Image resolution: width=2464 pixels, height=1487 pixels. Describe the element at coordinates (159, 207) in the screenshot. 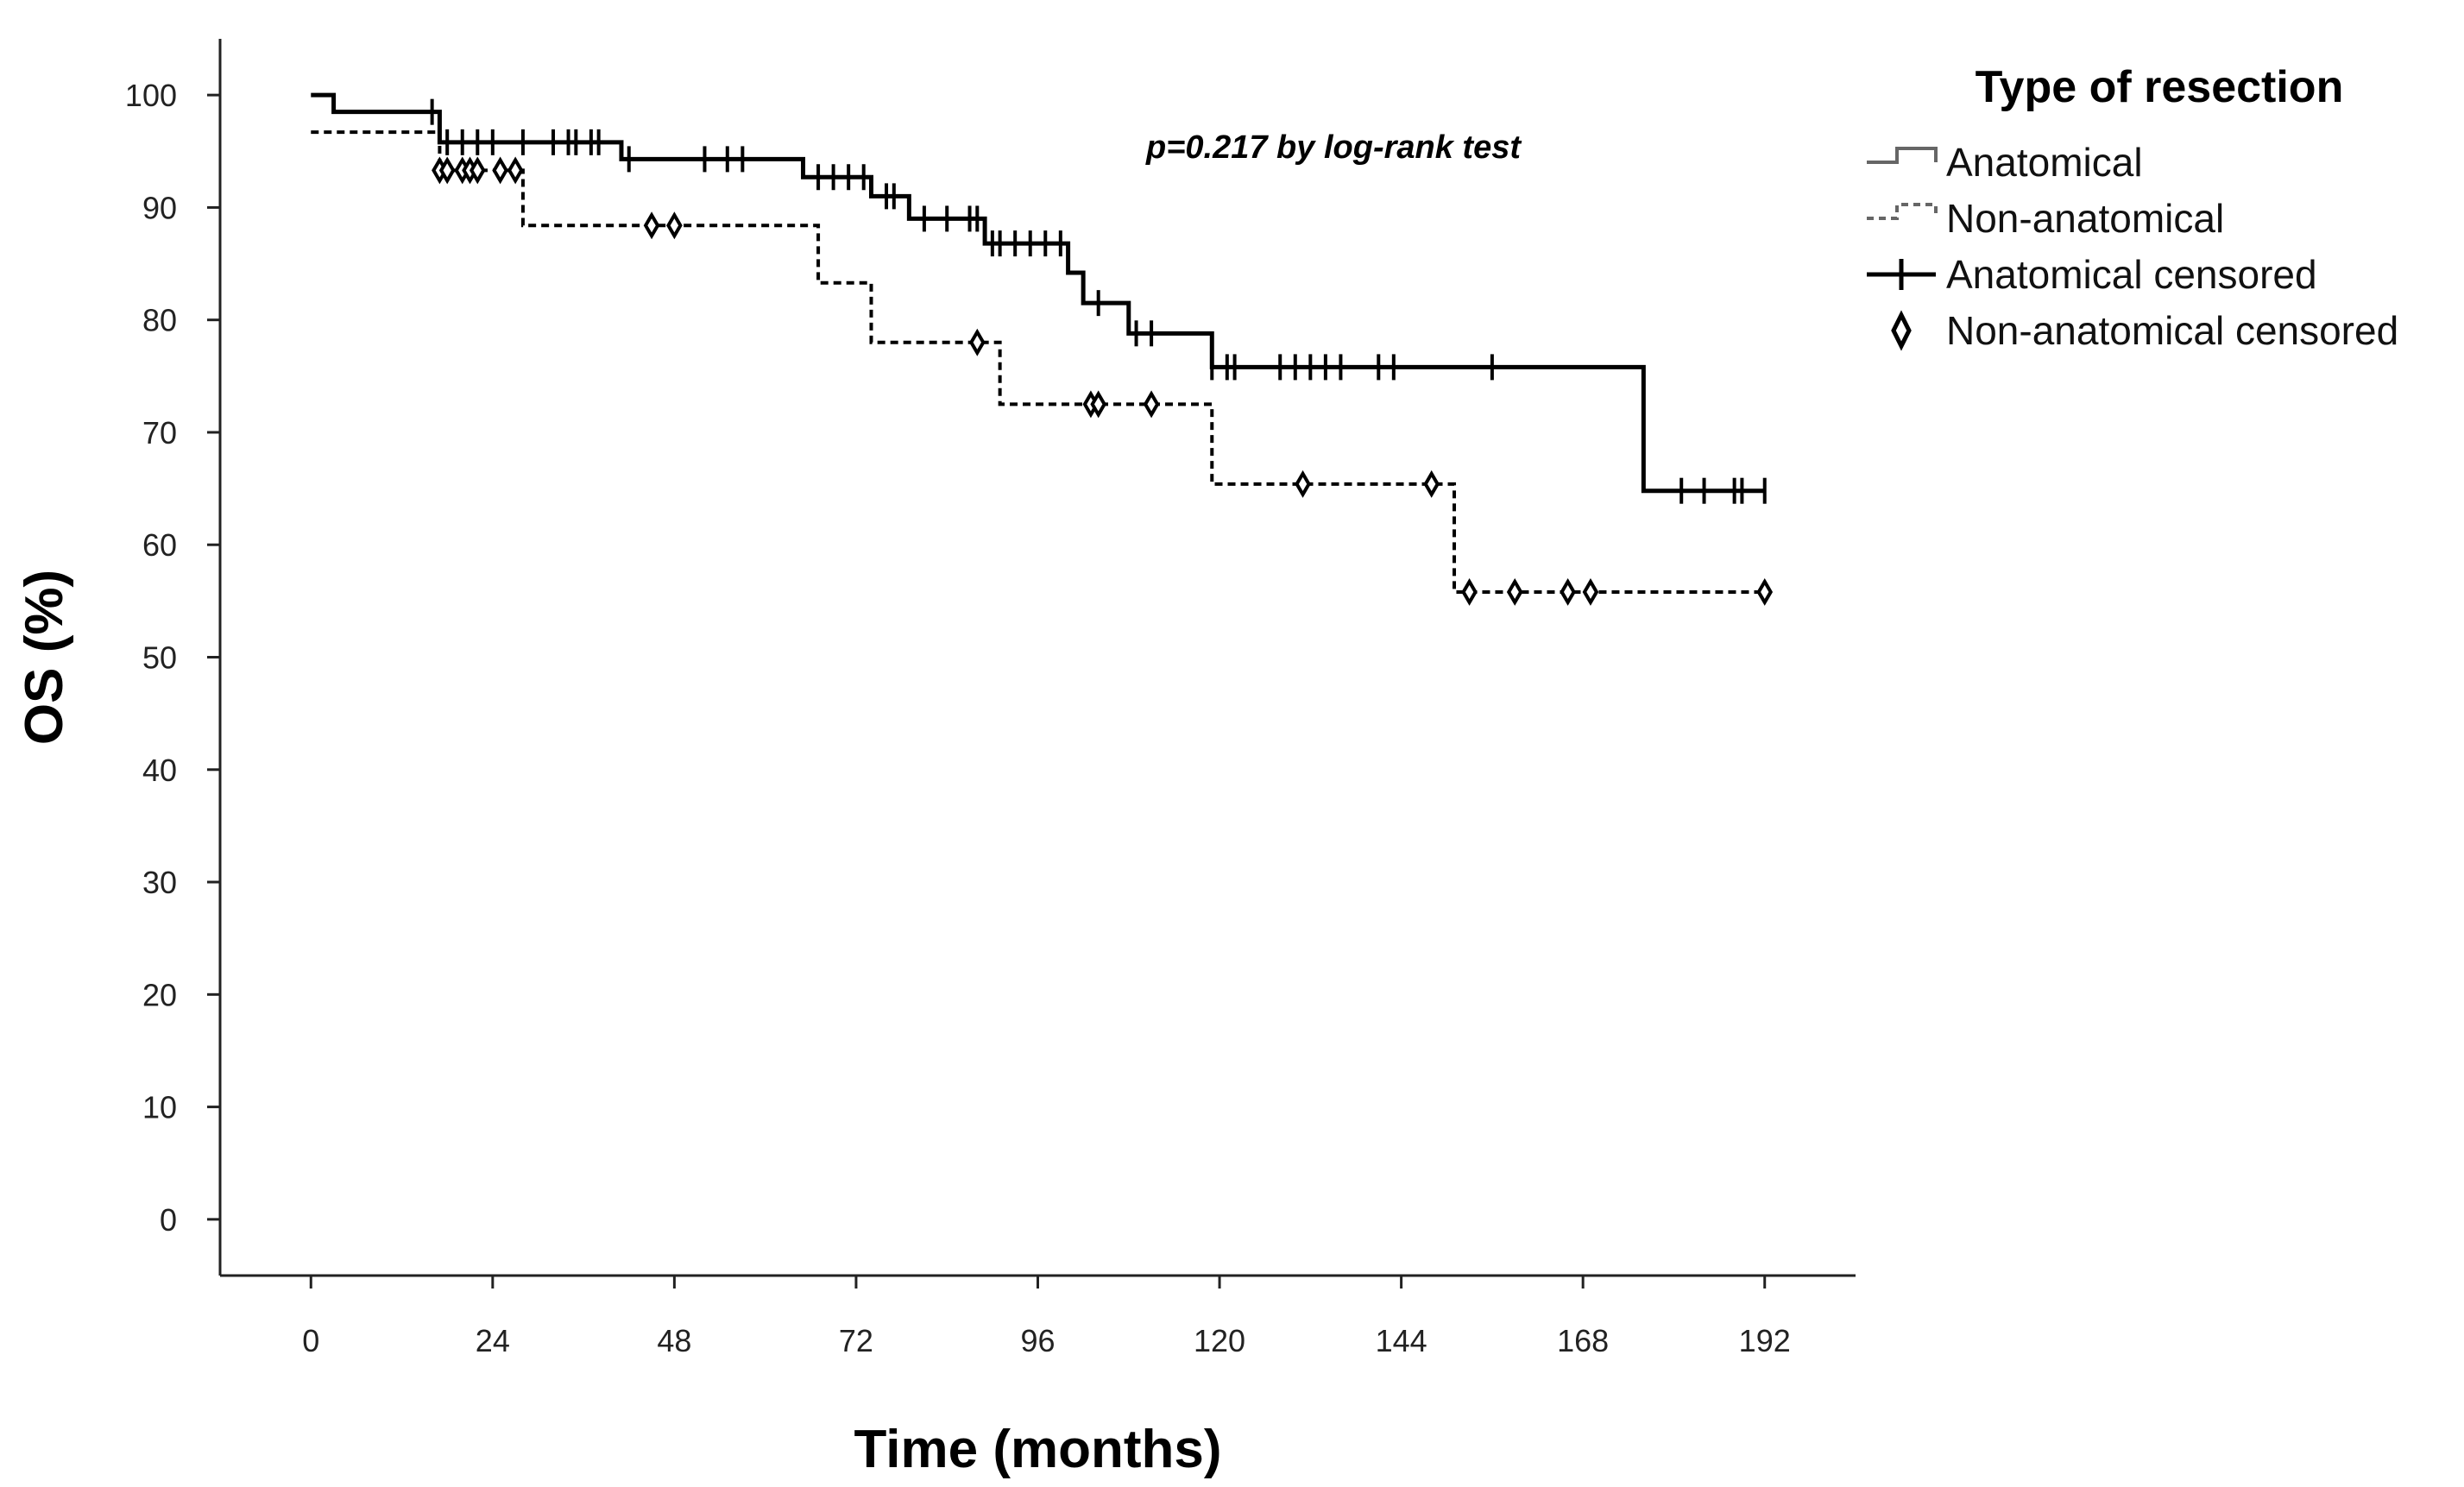

I see `y-tick-label: 90` at that location.